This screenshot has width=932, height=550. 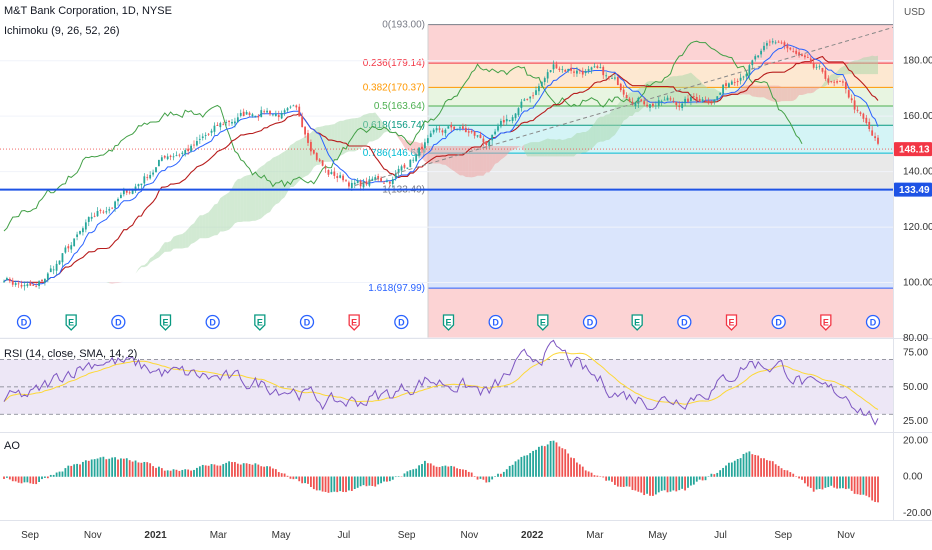 I want to click on symbol-title: M&T Bank Corporation, 1D, NYSE, so click(x=88, y=11).